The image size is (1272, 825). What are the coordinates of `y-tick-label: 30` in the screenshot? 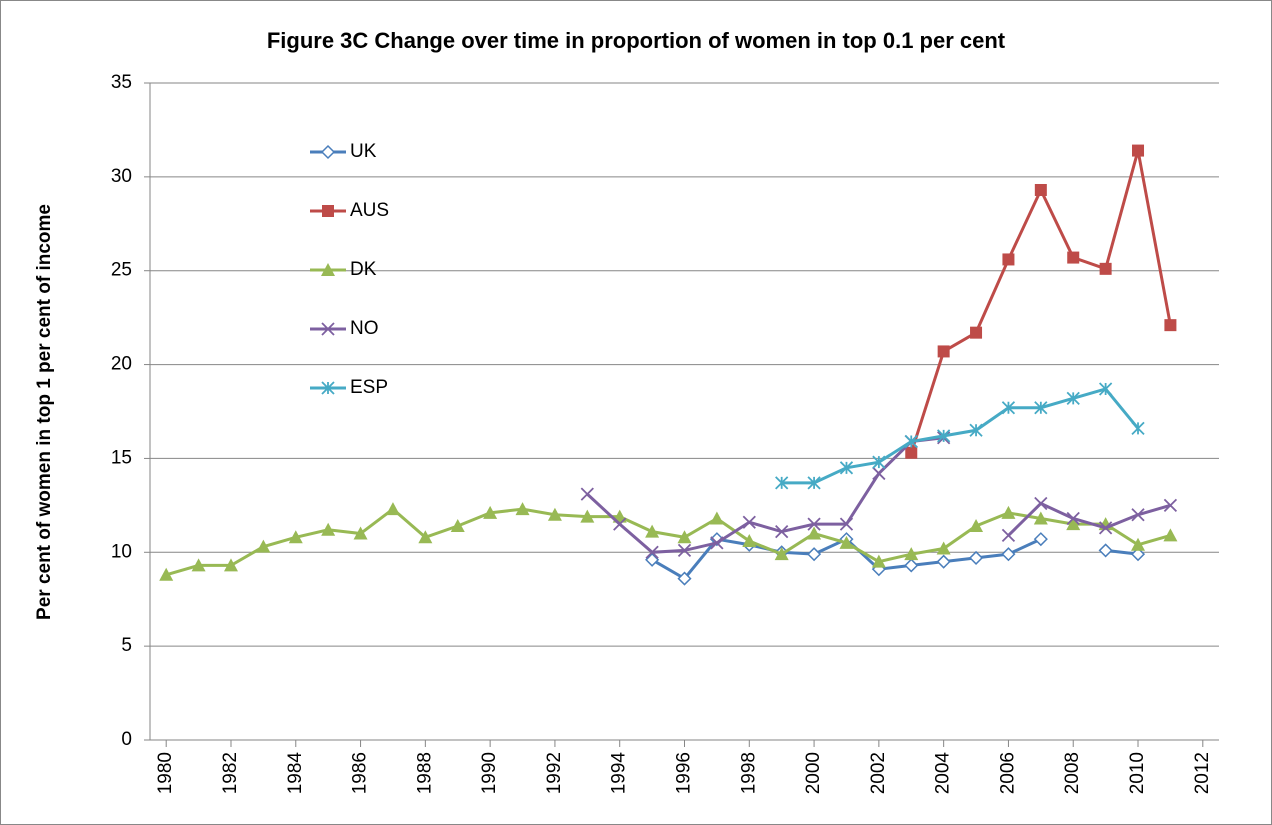 It's located at (121, 176).